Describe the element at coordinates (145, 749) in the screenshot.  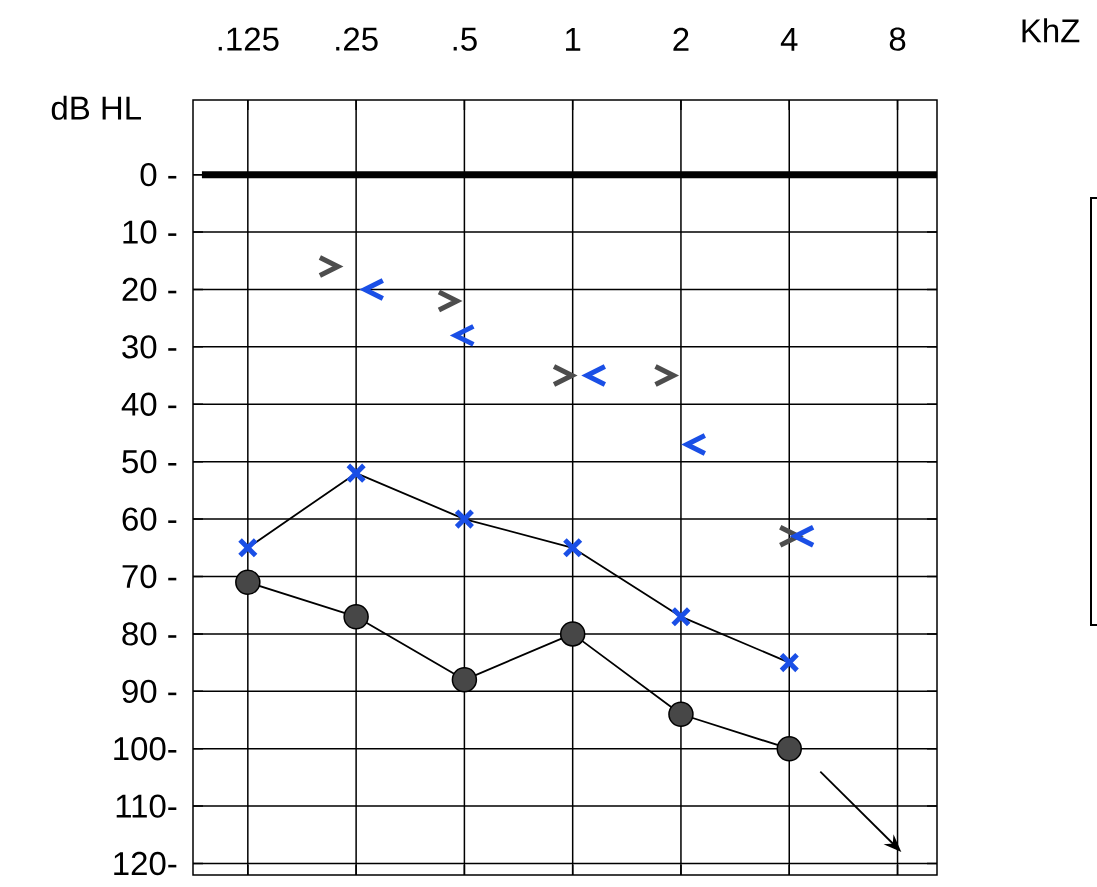
I see `y-tick-label: 100-` at that location.